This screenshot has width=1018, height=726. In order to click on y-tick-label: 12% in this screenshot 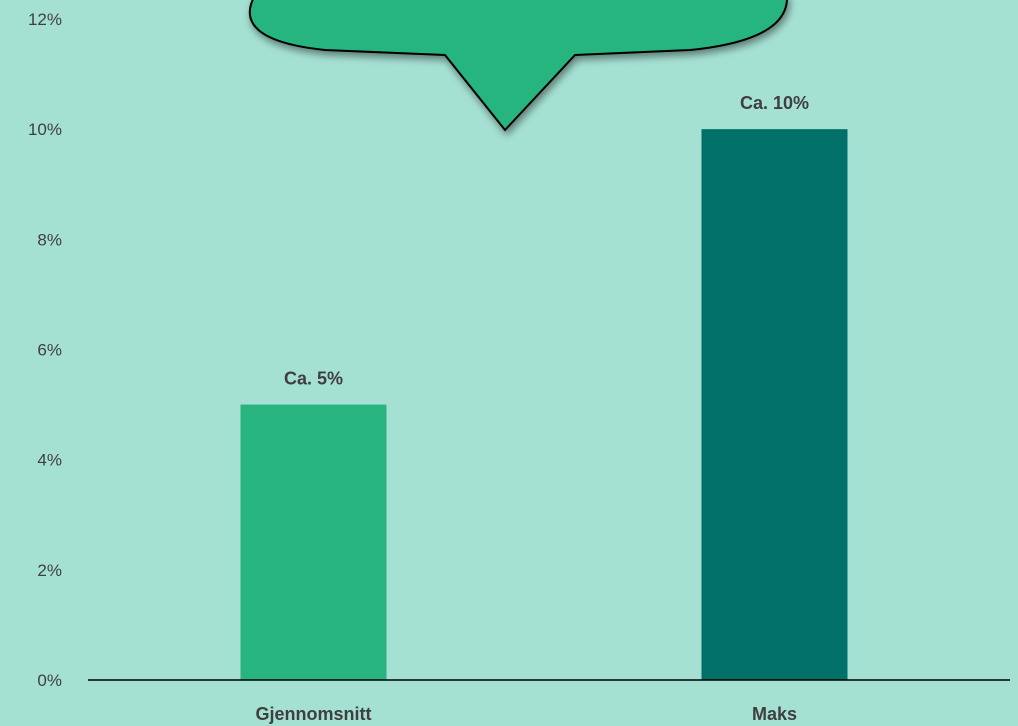, I will do `click(45, 19)`.